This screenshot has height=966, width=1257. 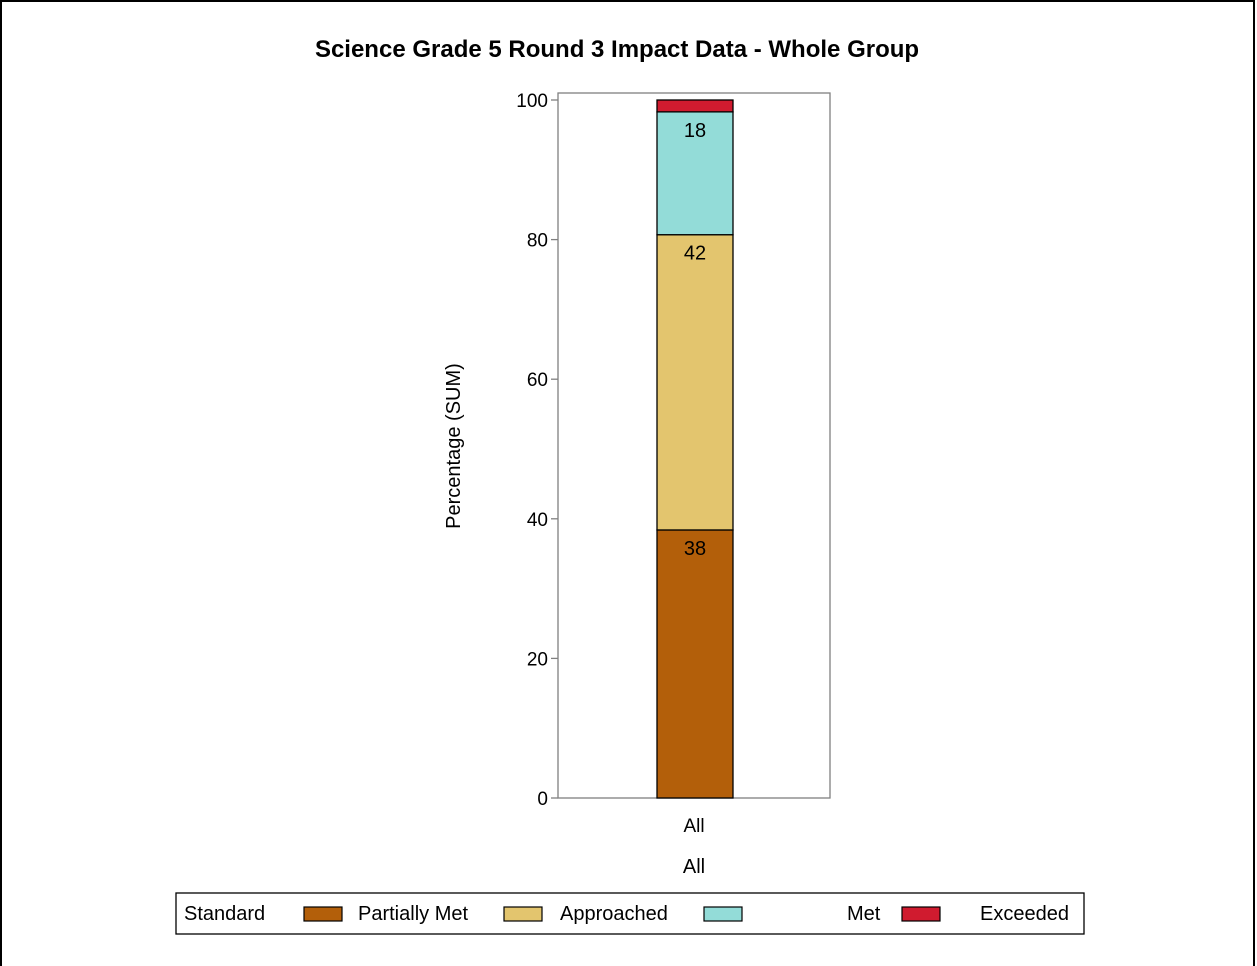 What do you see at coordinates (694, 867) in the screenshot?
I see `x-axis-label: All` at bounding box center [694, 867].